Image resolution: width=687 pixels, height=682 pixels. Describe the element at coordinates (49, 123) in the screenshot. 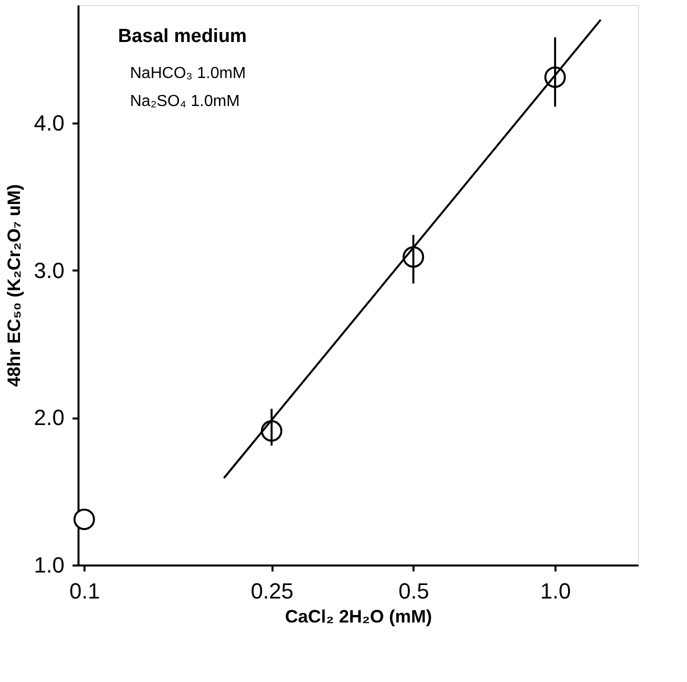

I see `y-tick-label: 4.0` at that location.